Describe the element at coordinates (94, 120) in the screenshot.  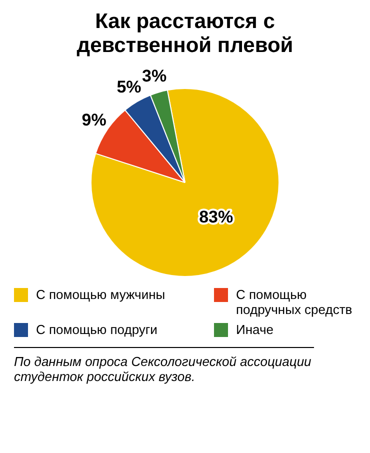
I see `data-label: 9%` at that location.